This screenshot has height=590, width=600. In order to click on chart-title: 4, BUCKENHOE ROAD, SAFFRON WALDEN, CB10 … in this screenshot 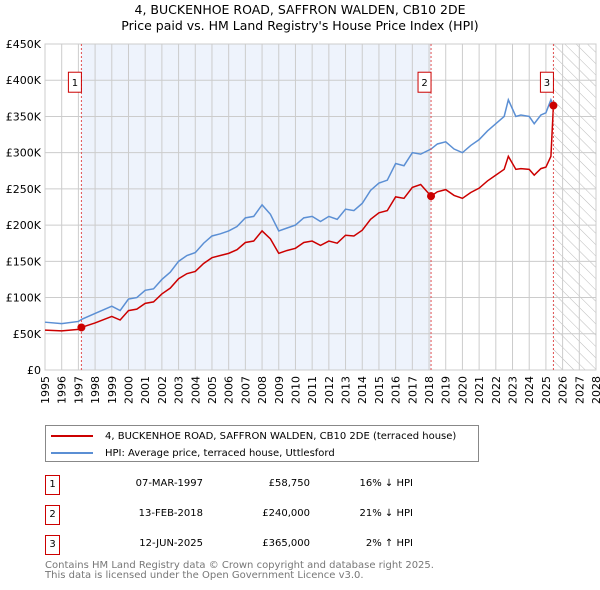, I will do `click(300, 9)`.